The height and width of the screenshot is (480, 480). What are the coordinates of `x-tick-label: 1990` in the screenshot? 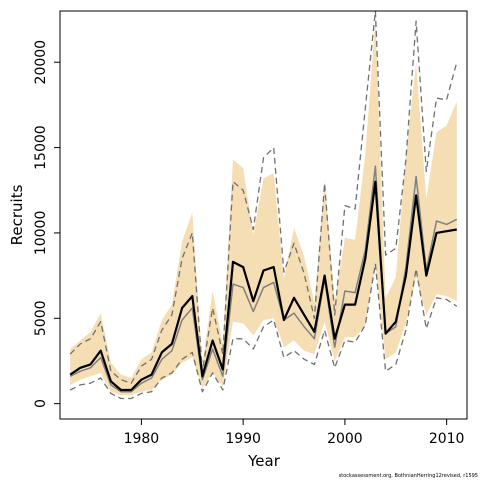 It's located at (243, 439).